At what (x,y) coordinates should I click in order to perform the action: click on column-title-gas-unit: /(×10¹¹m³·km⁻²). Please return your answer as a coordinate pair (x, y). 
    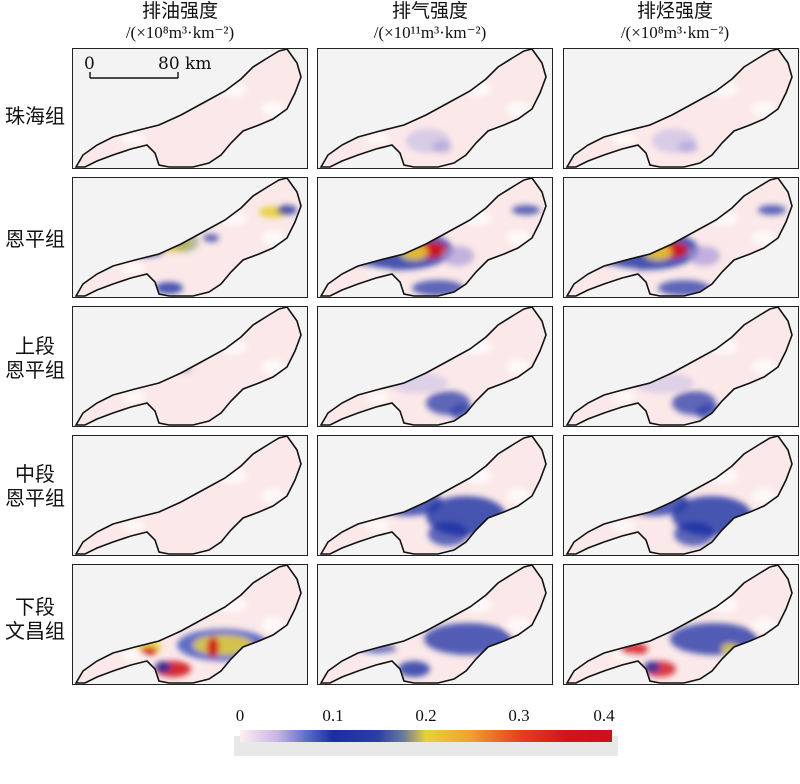
    Looking at the image, I should click on (430, 32).